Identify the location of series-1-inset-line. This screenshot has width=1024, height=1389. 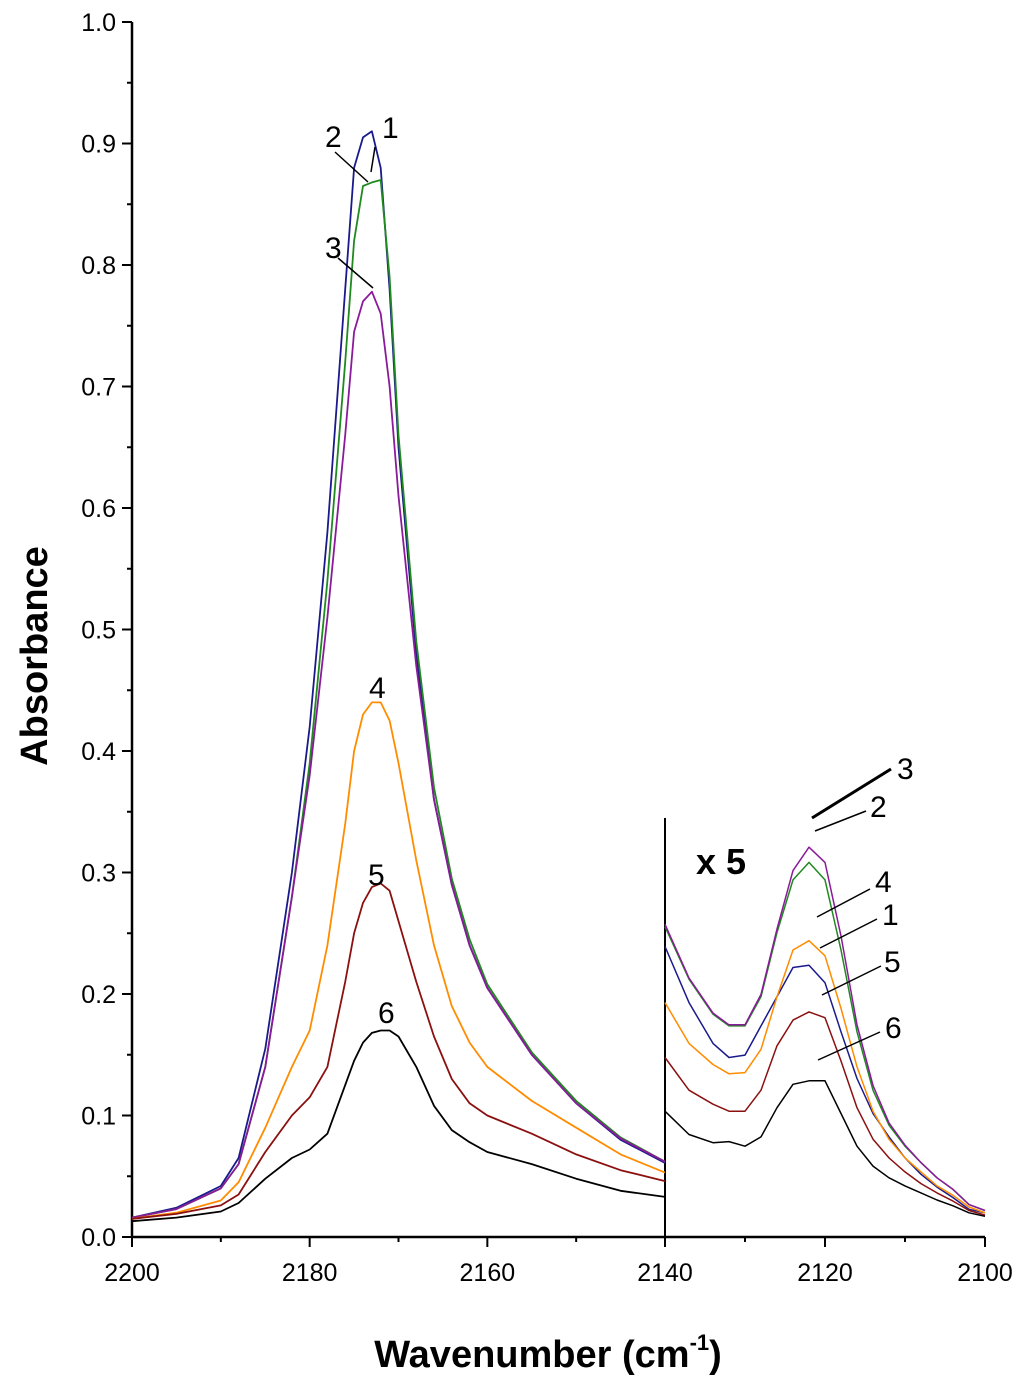
(825, 1080).